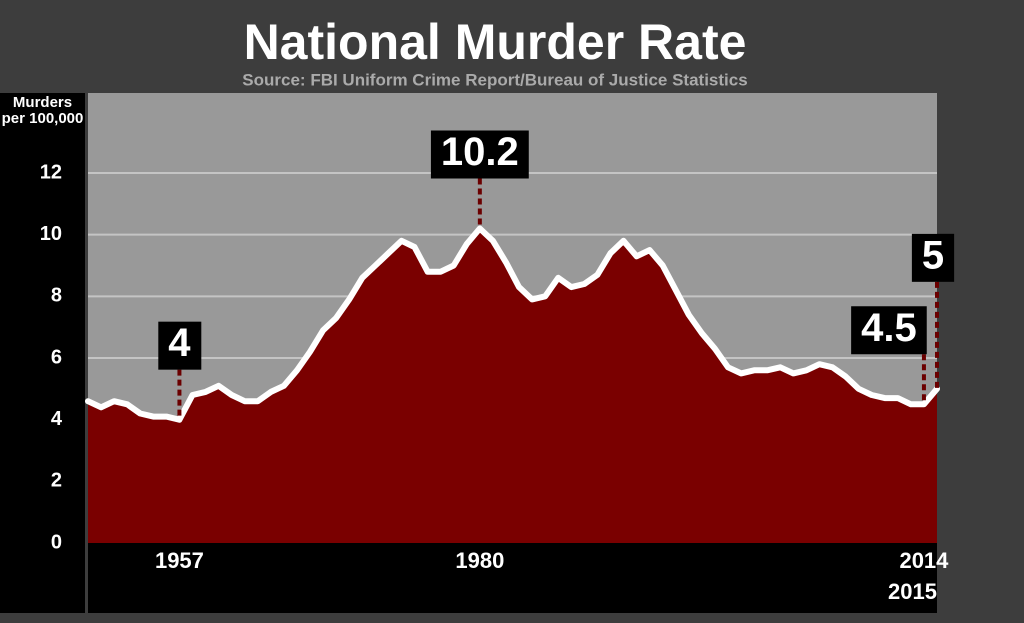 The width and height of the screenshot is (1024, 623). Describe the element at coordinates (179, 343) in the screenshot. I see `annotation-label: 4` at that location.